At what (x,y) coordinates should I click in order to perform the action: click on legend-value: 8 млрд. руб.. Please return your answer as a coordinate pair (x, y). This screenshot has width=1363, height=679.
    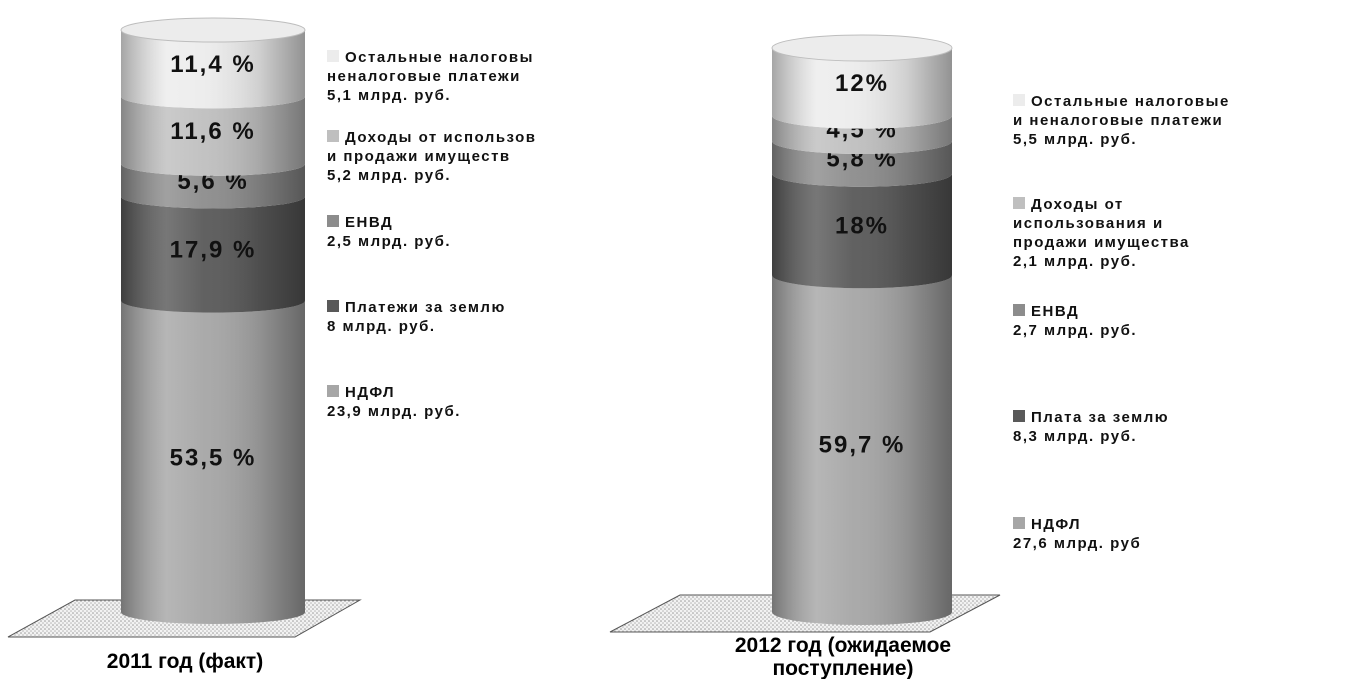
    Looking at the image, I should click on (381, 326).